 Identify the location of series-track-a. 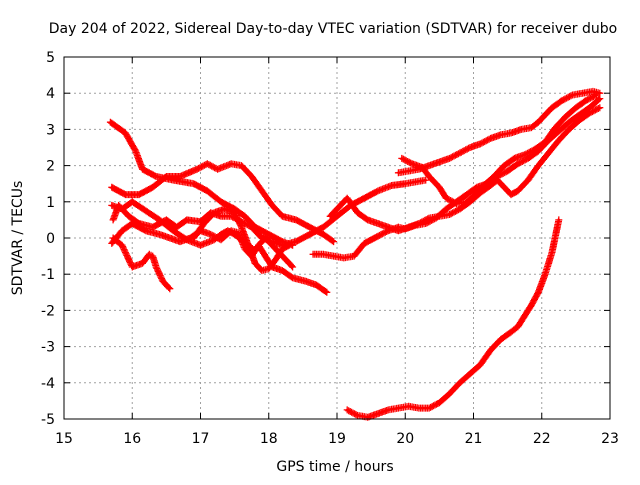
(201, 183).